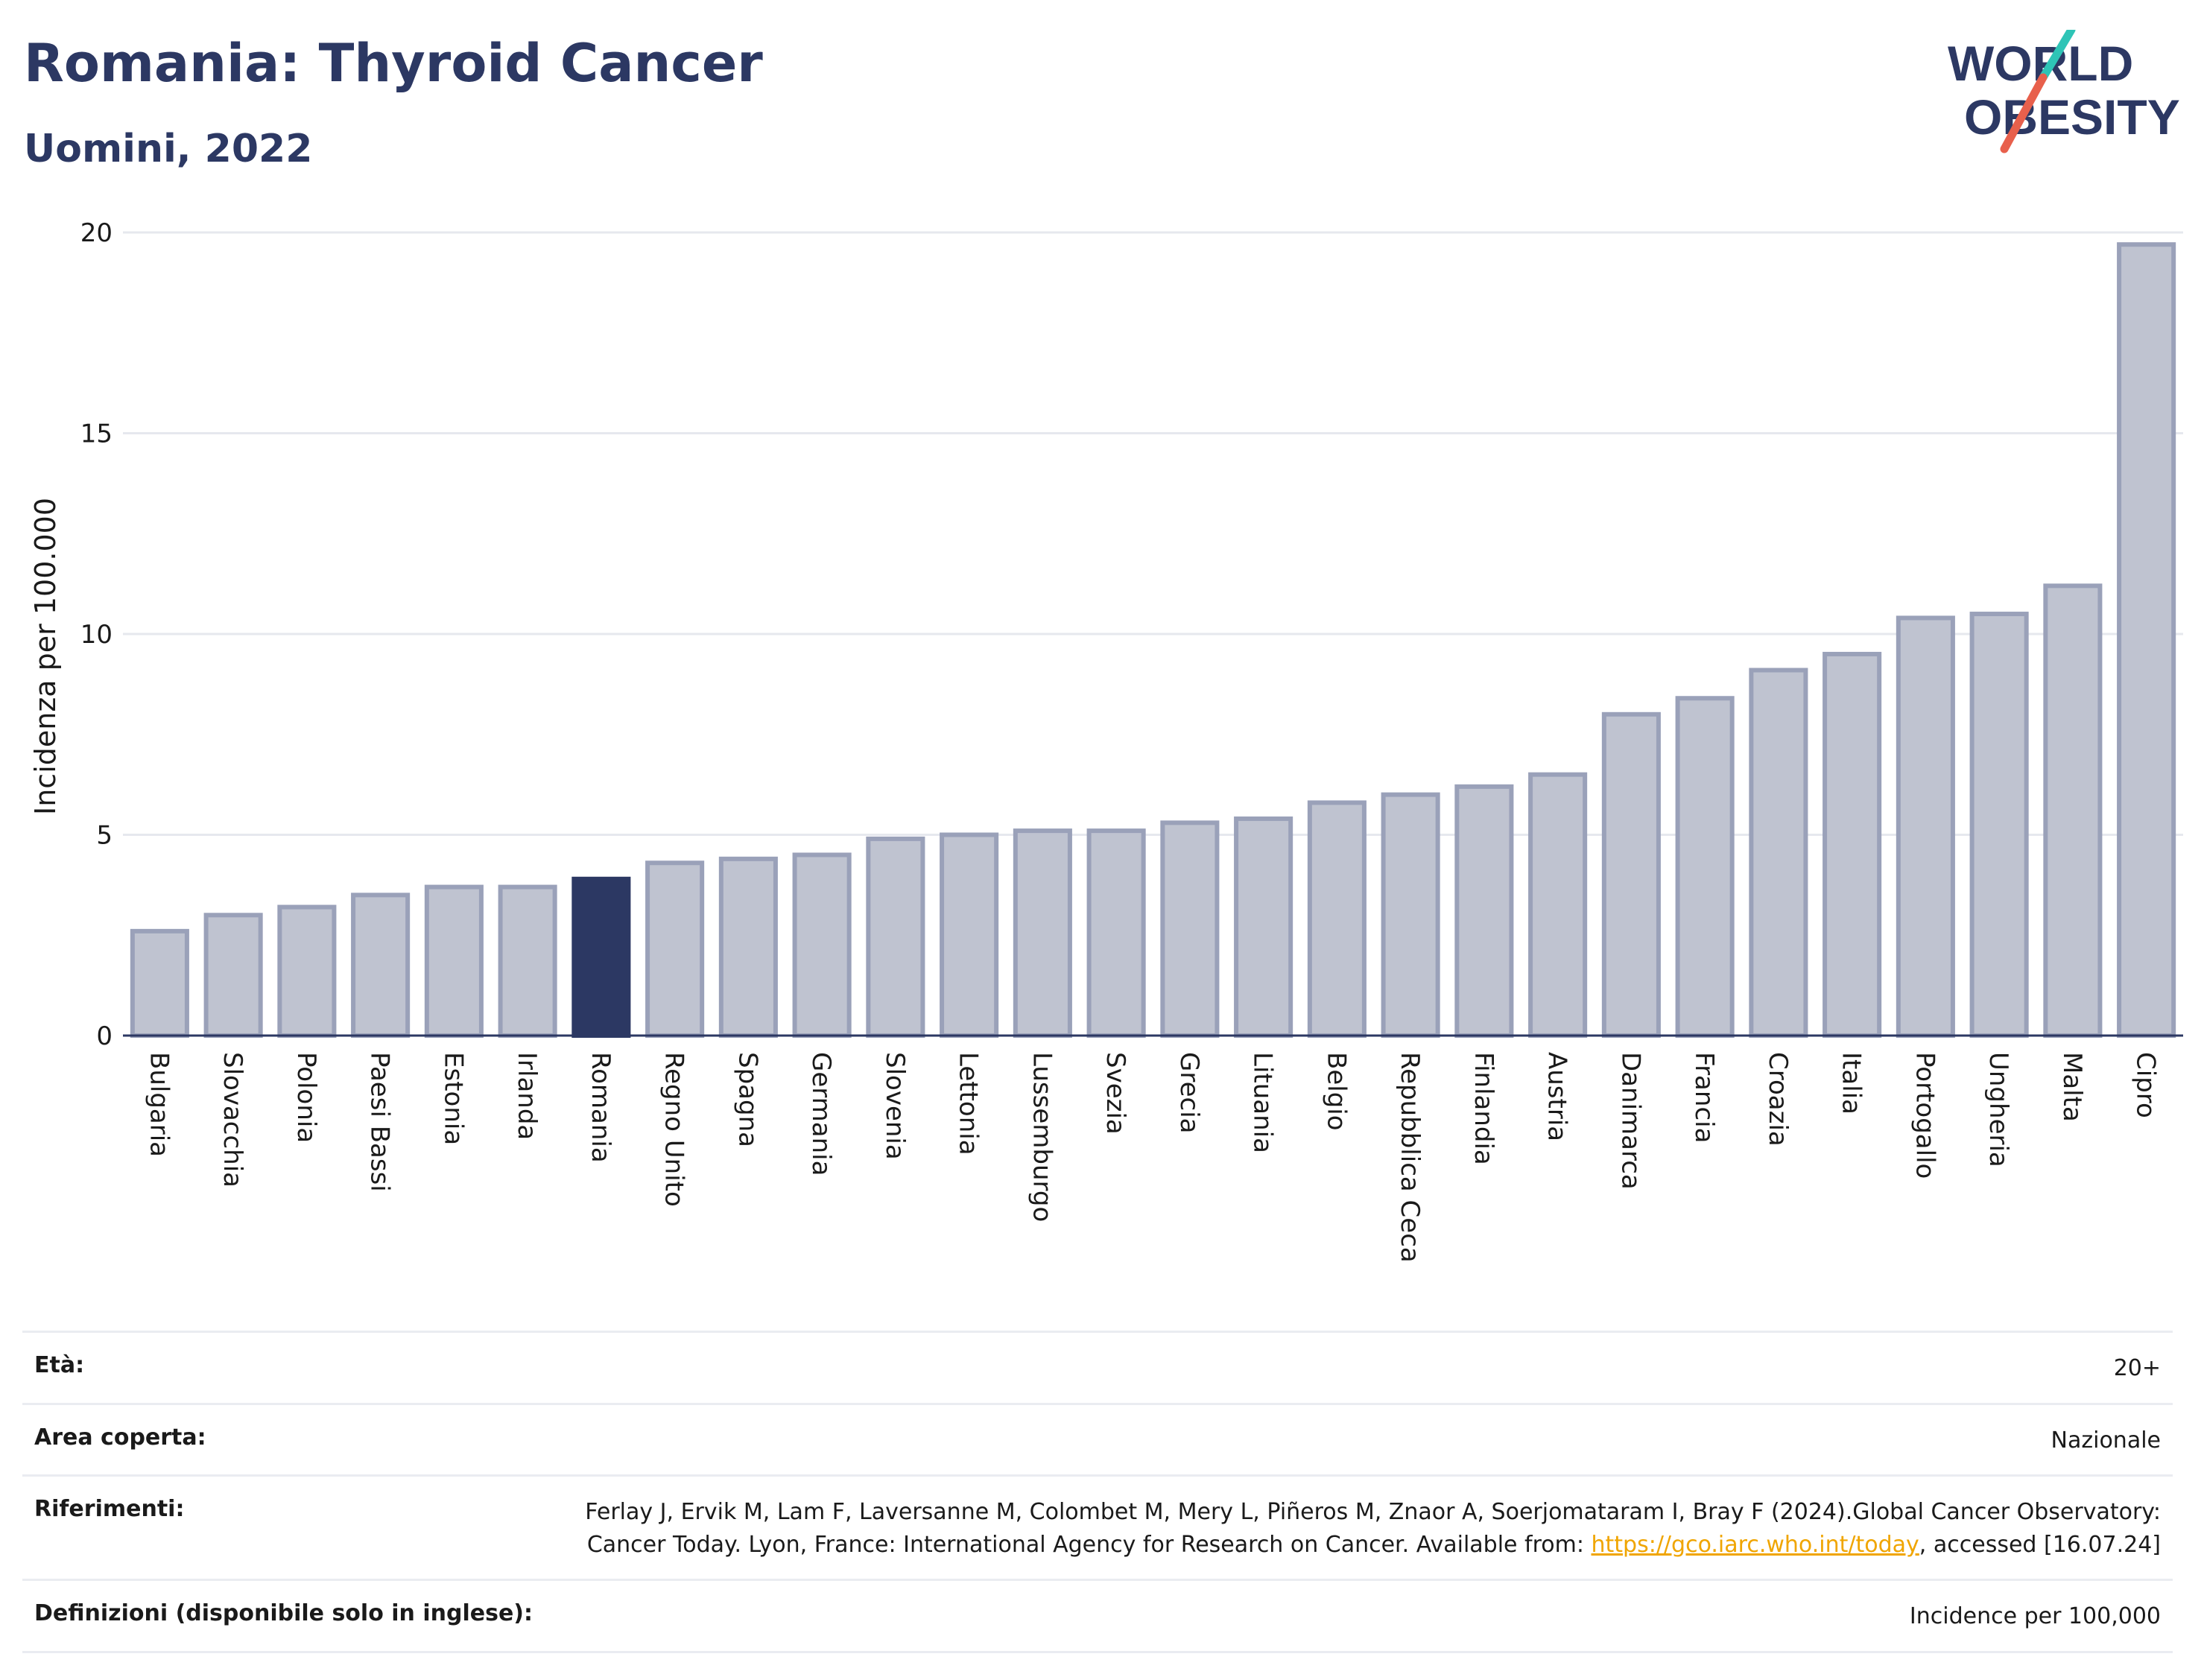  What do you see at coordinates (1042, 1137) in the screenshot?
I see `x-tick-label: Lussemburgo` at bounding box center [1042, 1137].